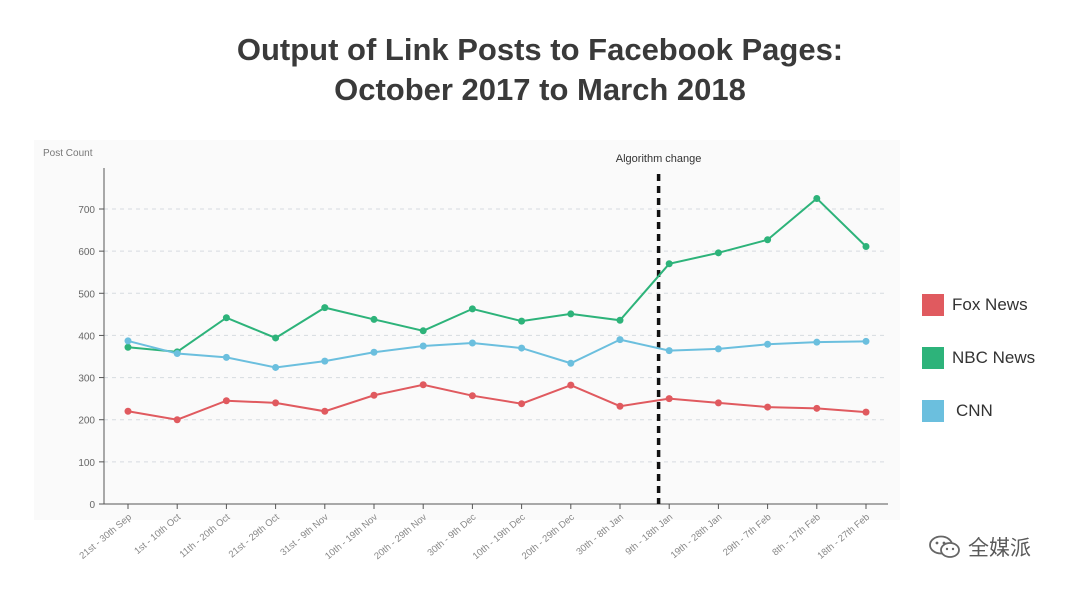  Describe the element at coordinates (86, 210) in the screenshot. I see `y-tick-label: 700` at that location.